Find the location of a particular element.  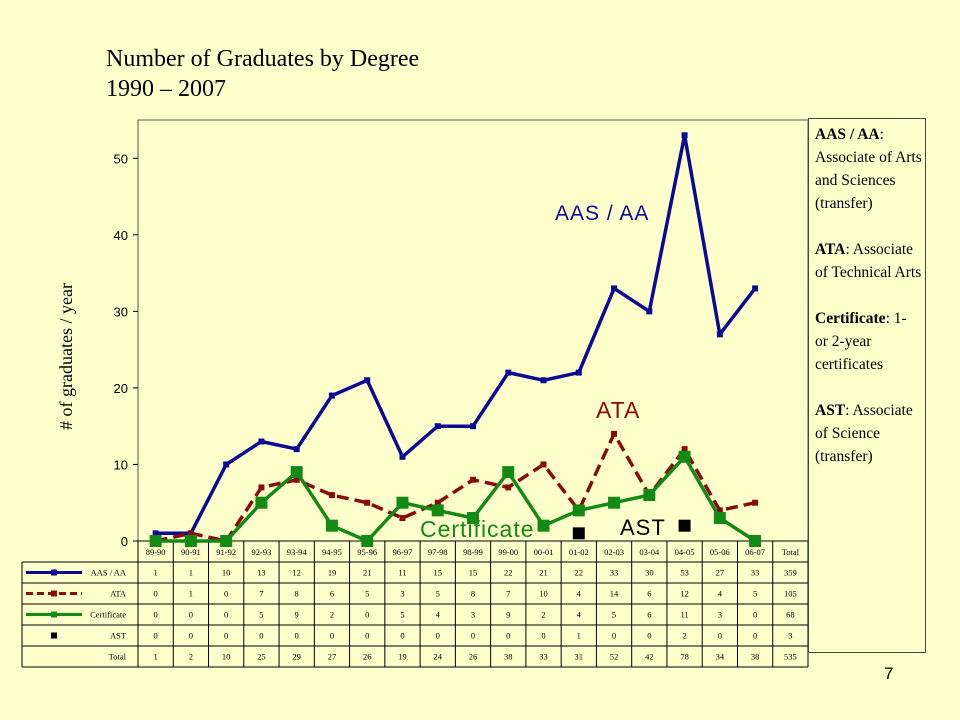

table-cell: 34 is located at coordinates (720, 657).